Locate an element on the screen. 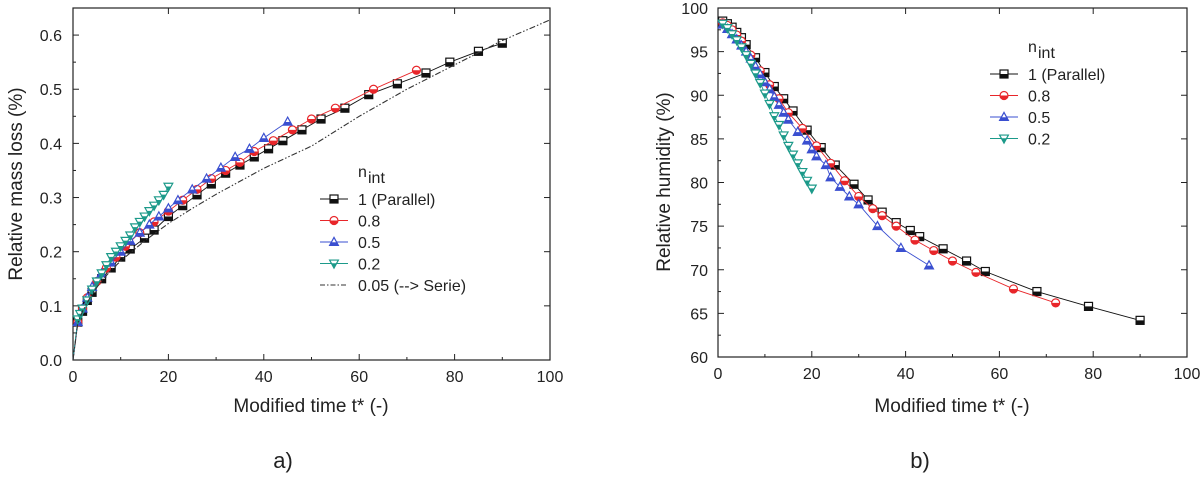 Image resolution: width=1200 pixels, height=480 pixels. y-tick-label: 0.1 is located at coordinates (51, 307).